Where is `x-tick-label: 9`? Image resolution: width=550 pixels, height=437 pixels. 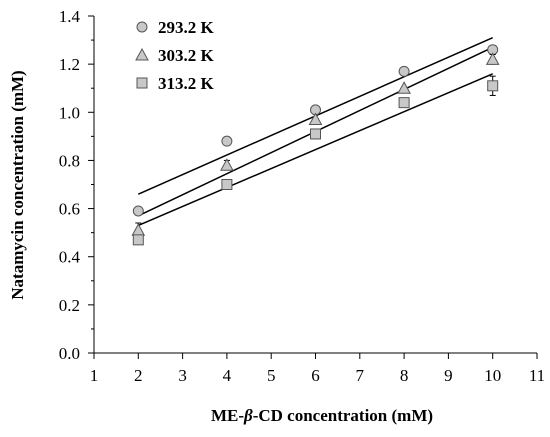 x-tick-label: 9 is located at coordinates (448, 375).